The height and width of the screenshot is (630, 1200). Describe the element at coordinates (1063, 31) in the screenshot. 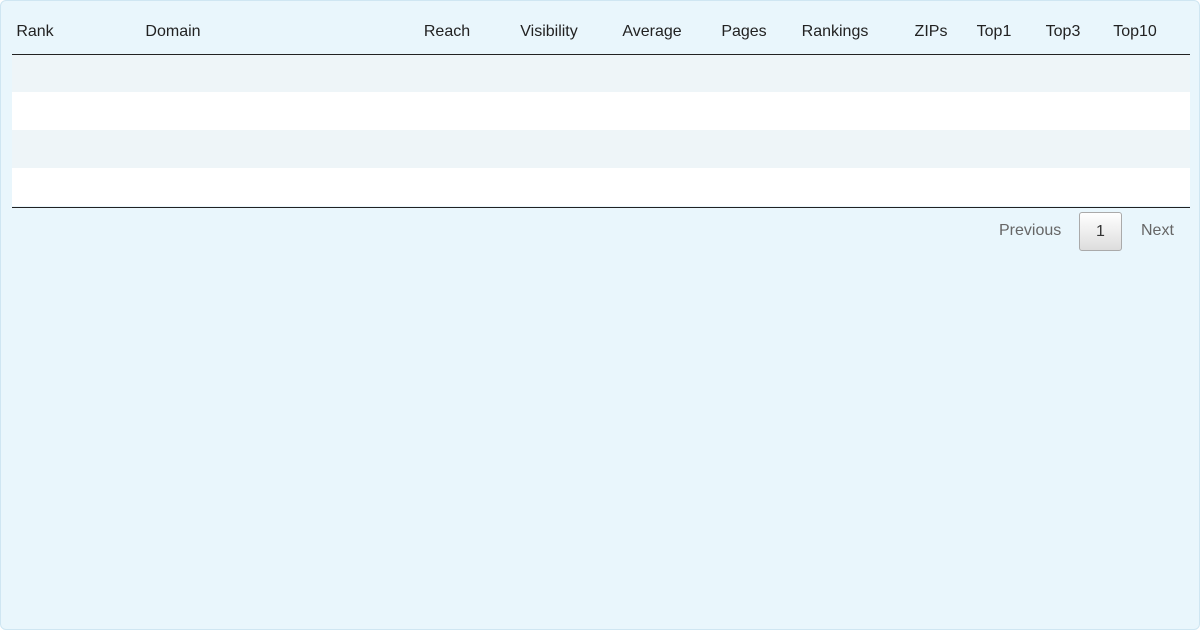

I see `column-header: Top3` at that location.